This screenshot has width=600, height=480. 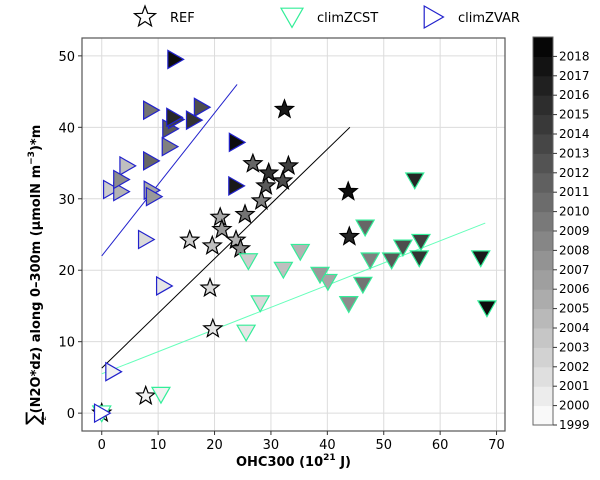 I want to click on colorbar-tick-label: 2005, so click(x=574, y=309).